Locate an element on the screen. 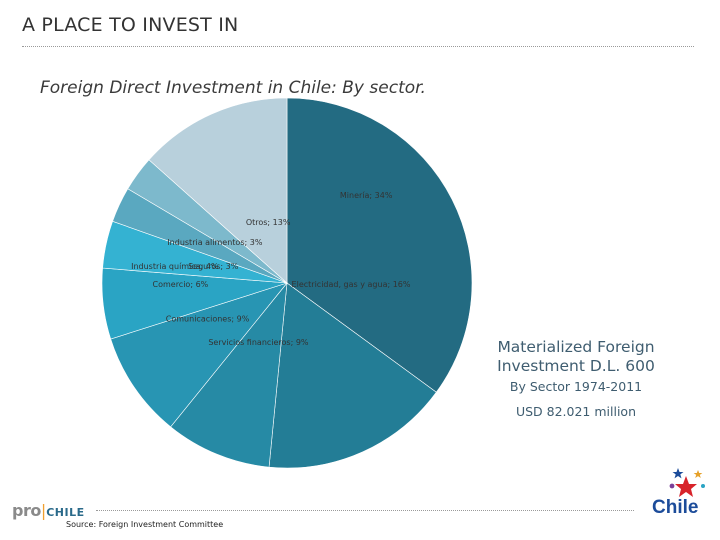 The height and width of the screenshot is (540, 720). pie-slice-electricidad-gas-y-agua is located at coordinates (352, 375).